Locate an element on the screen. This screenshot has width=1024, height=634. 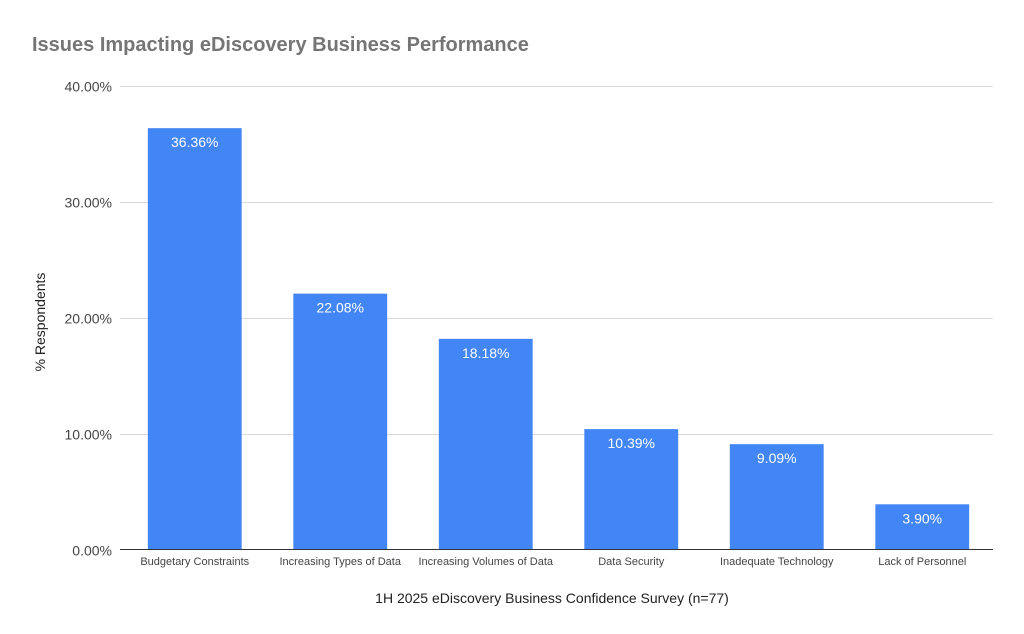
bar-value-label: 36.36% is located at coordinates (194, 142).